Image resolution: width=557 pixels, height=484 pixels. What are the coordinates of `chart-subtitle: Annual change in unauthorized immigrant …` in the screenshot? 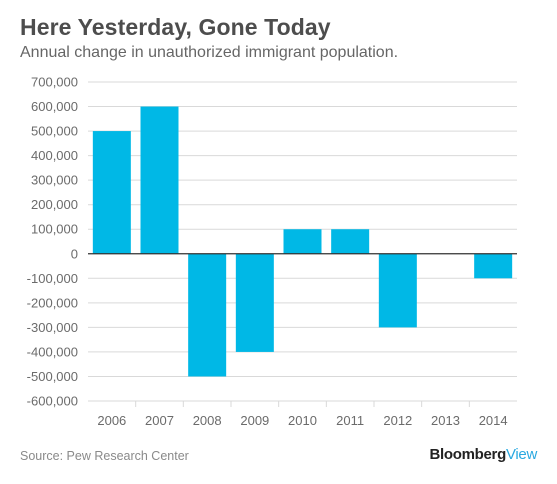 It's located at (209, 52).